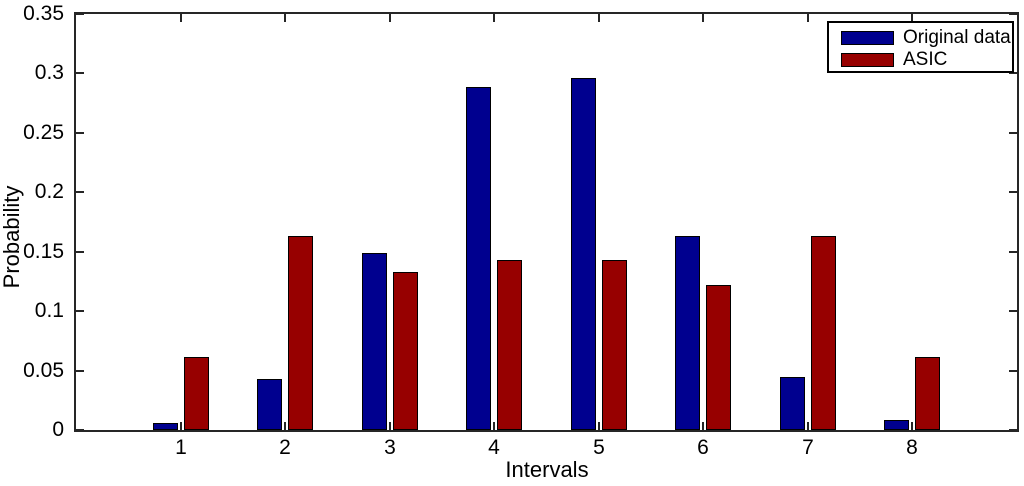  I want to click on legend-swatch-original-data, so click(867, 38).